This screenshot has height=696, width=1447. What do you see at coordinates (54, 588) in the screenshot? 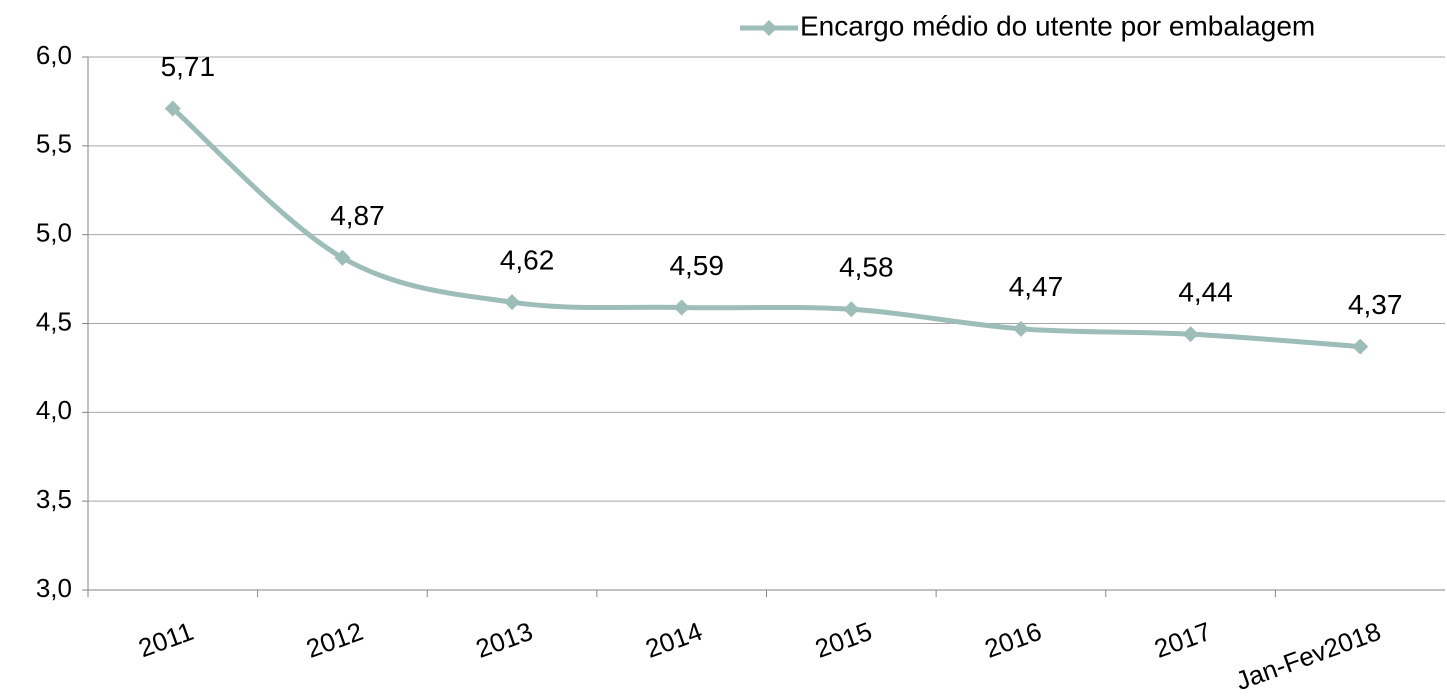
I see `y-tick-label: 3,0` at bounding box center [54, 588].